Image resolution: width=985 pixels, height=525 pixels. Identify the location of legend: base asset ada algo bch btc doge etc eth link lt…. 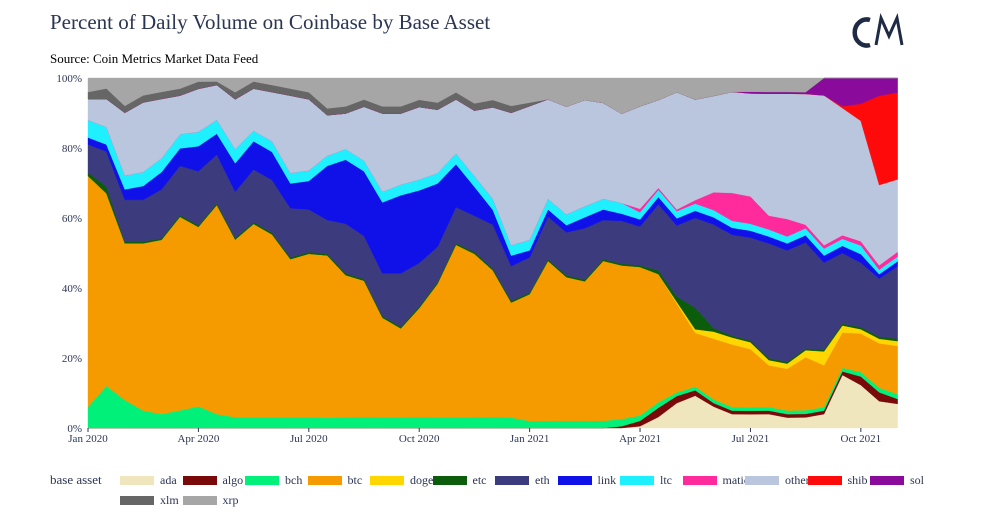
(510, 496).